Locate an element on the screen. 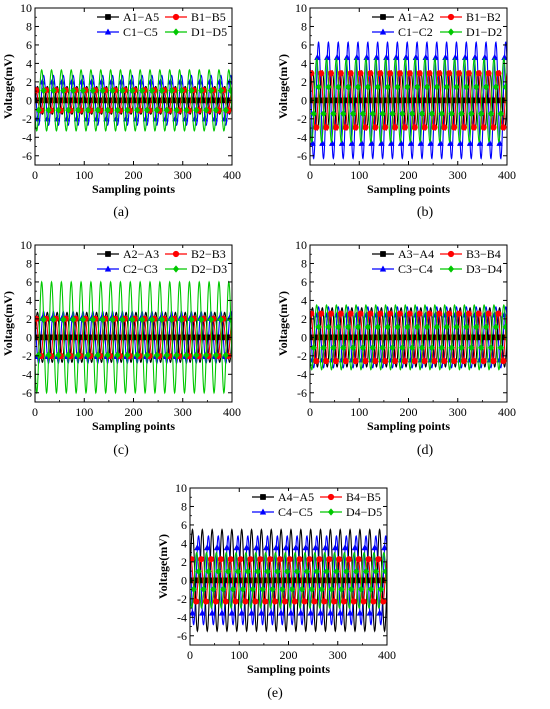 The height and width of the screenshot is (709, 550). ytick-label-b: 6 is located at coordinates (304, 45).